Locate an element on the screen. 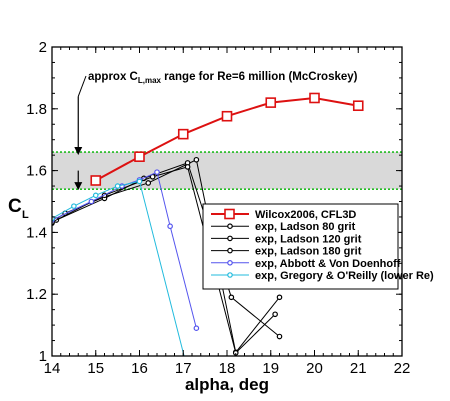 Image resolution: width=450 pixels, height=401 pixels. y-tick-label: 1.4 is located at coordinates (36, 232).